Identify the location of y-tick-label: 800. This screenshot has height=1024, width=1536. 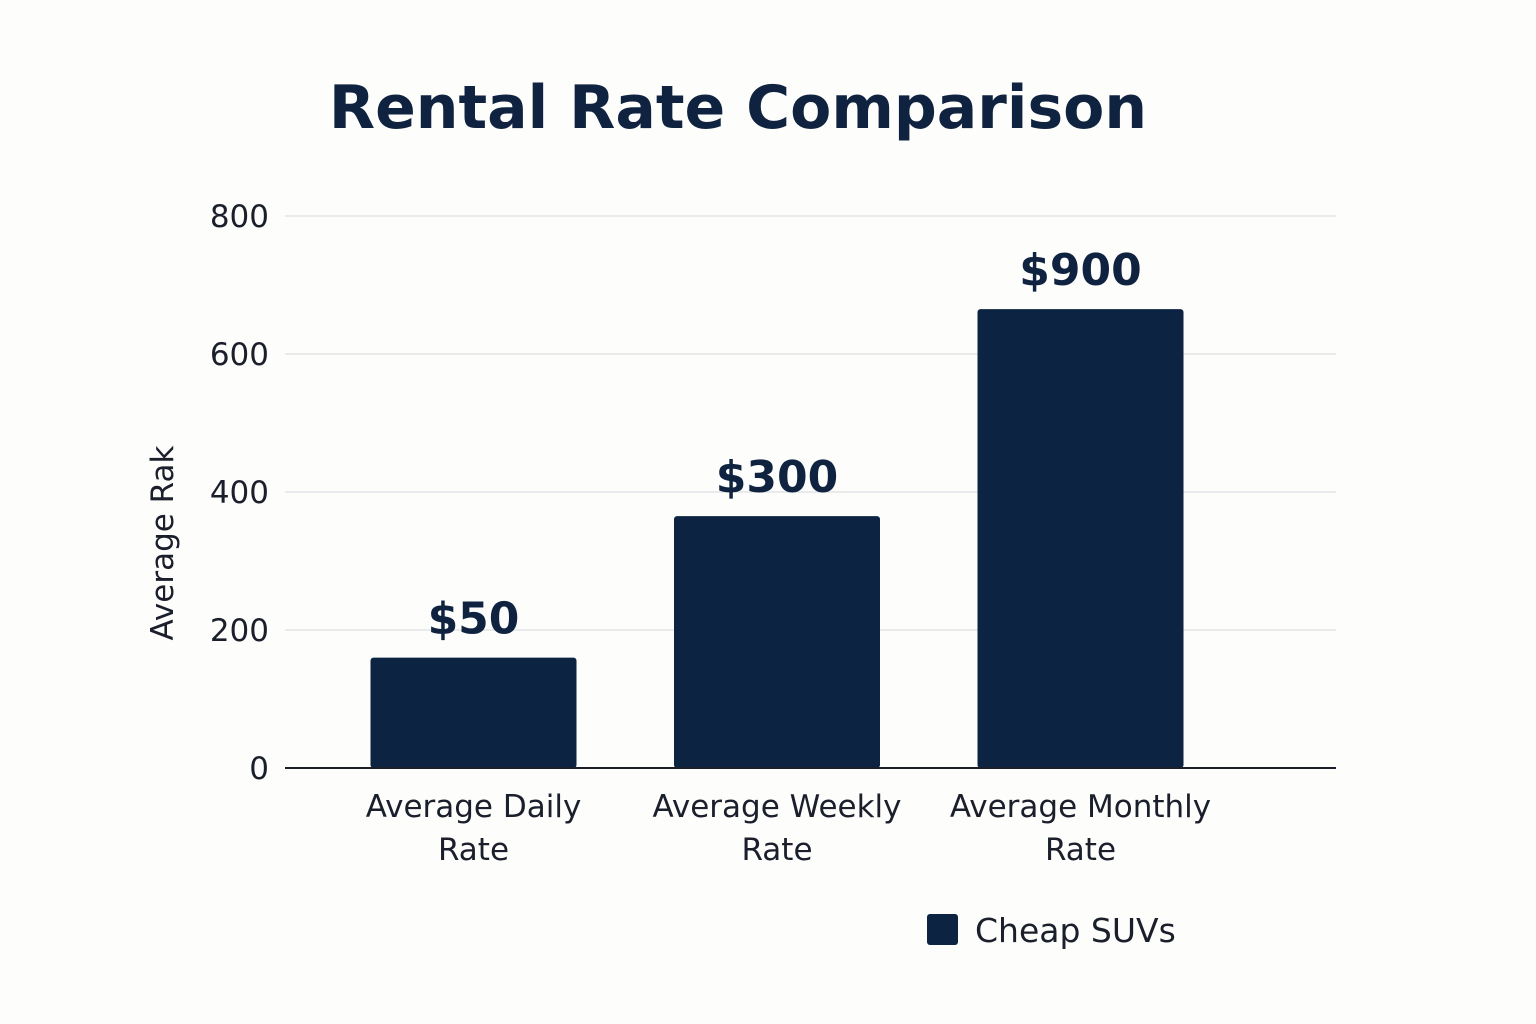
(239, 217).